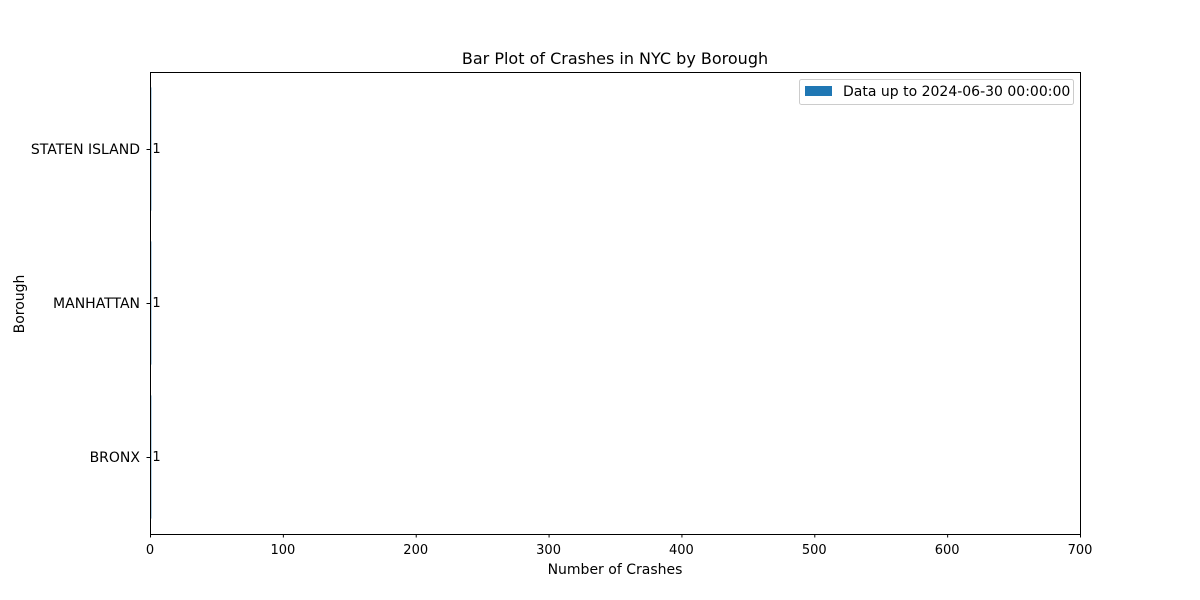  Describe the element at coordinates (548, 550) in the screenshot. I see `x-tick-label: 300` at that location.